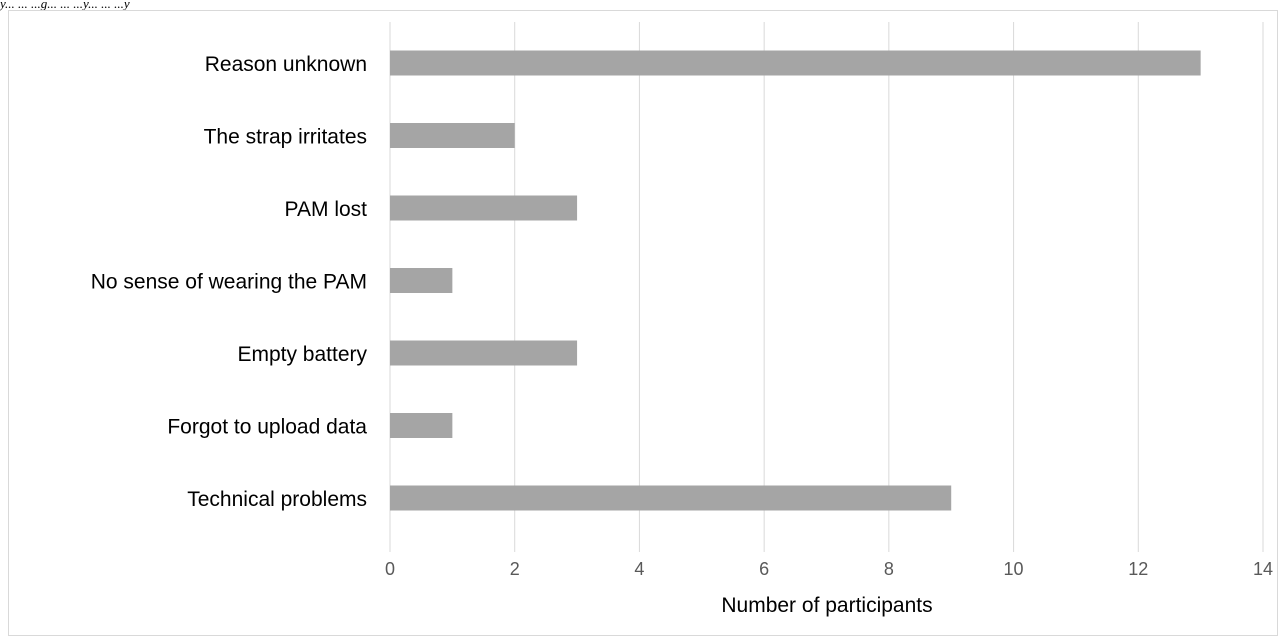 This screenshot has width=1282, height=636. I want to click on x-tick-label: 14, so click(1263, 569).